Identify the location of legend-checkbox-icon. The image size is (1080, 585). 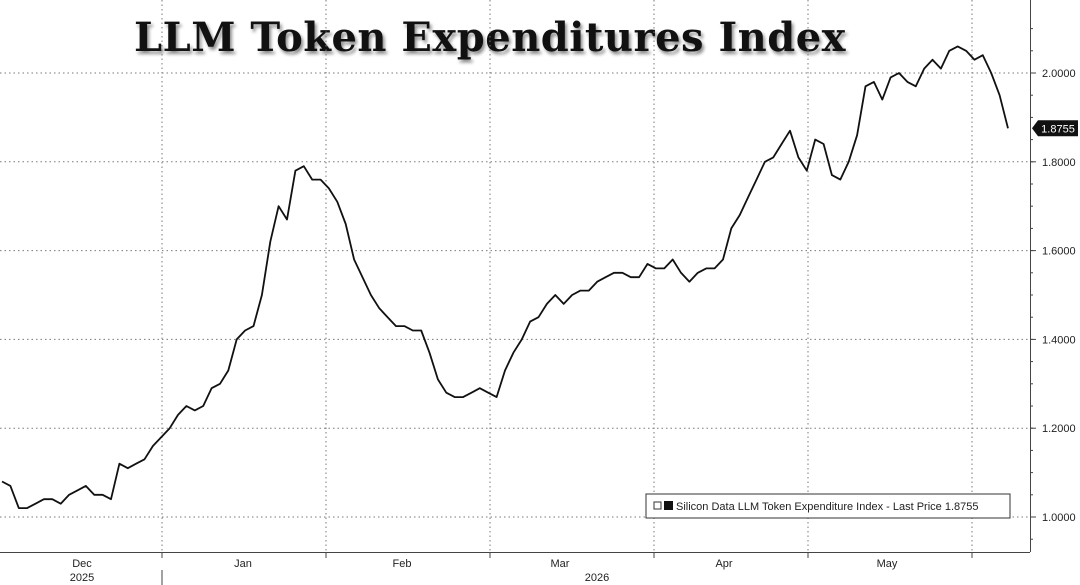
(657, 505).